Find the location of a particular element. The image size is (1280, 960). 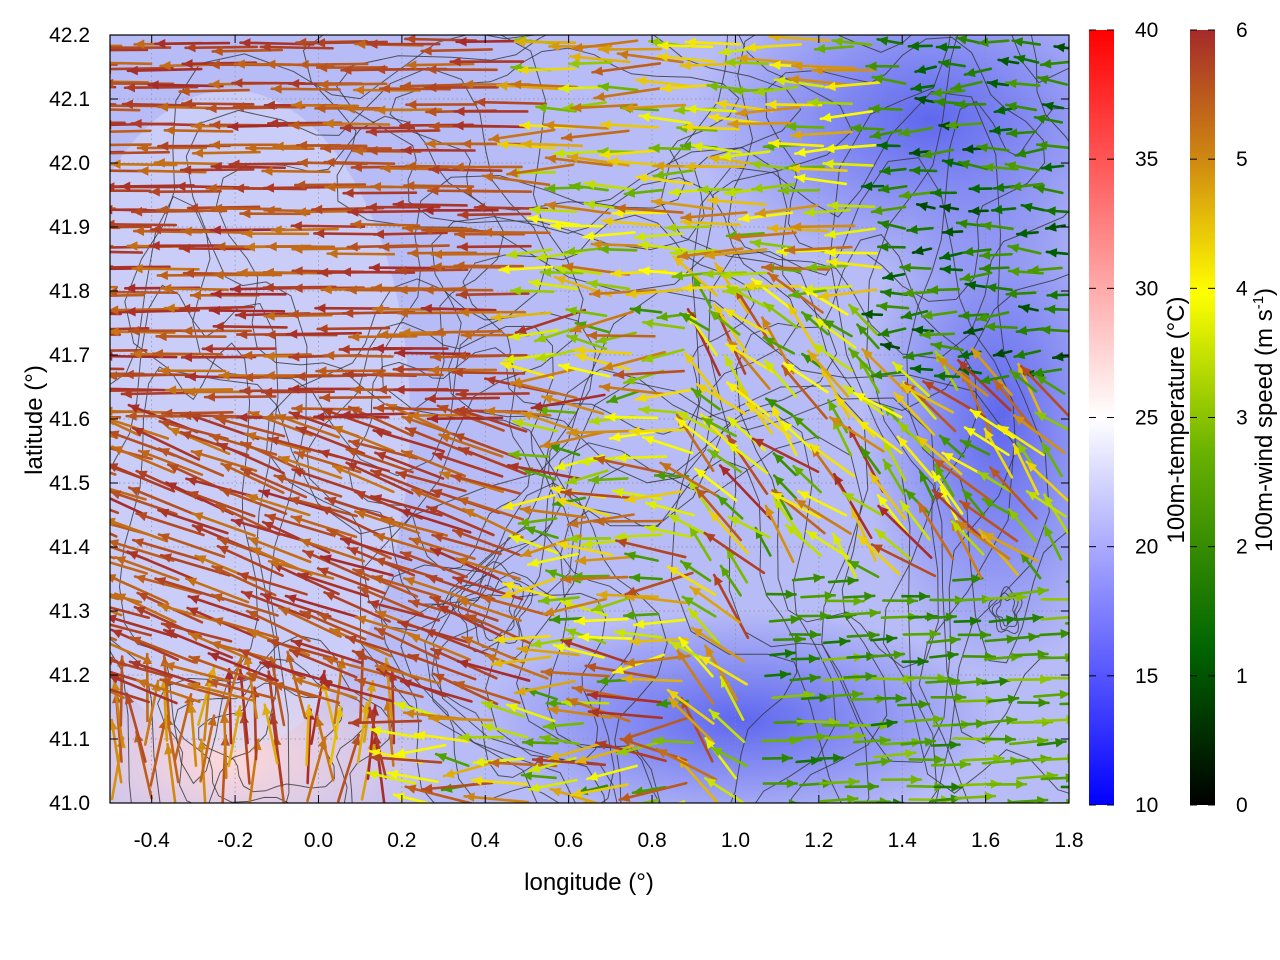

x-tick-label: 0.8 is located at coordinates (651, 840).